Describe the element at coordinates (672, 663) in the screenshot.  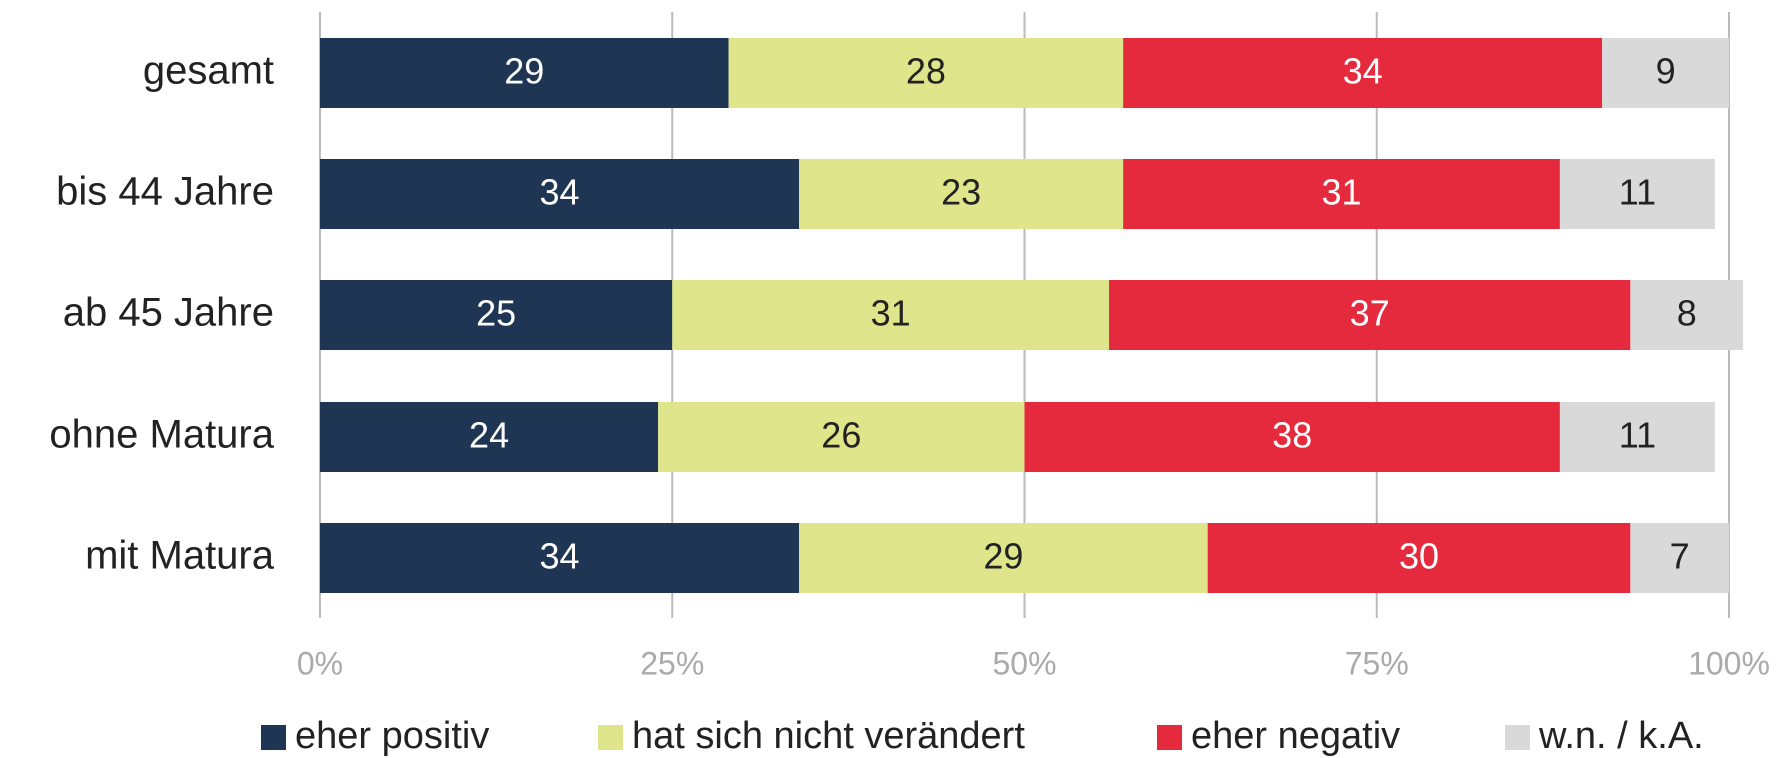
I see `x-tick-label: 25%` at that location.